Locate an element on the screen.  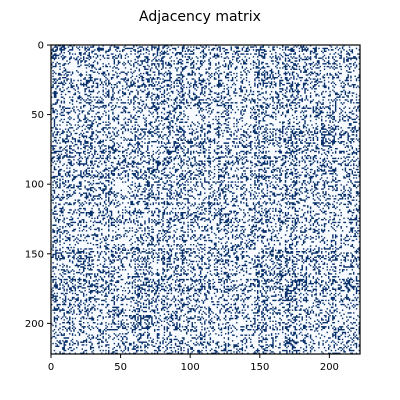
chart-title: Adjacency matrix is located at coordinates (200, 17).